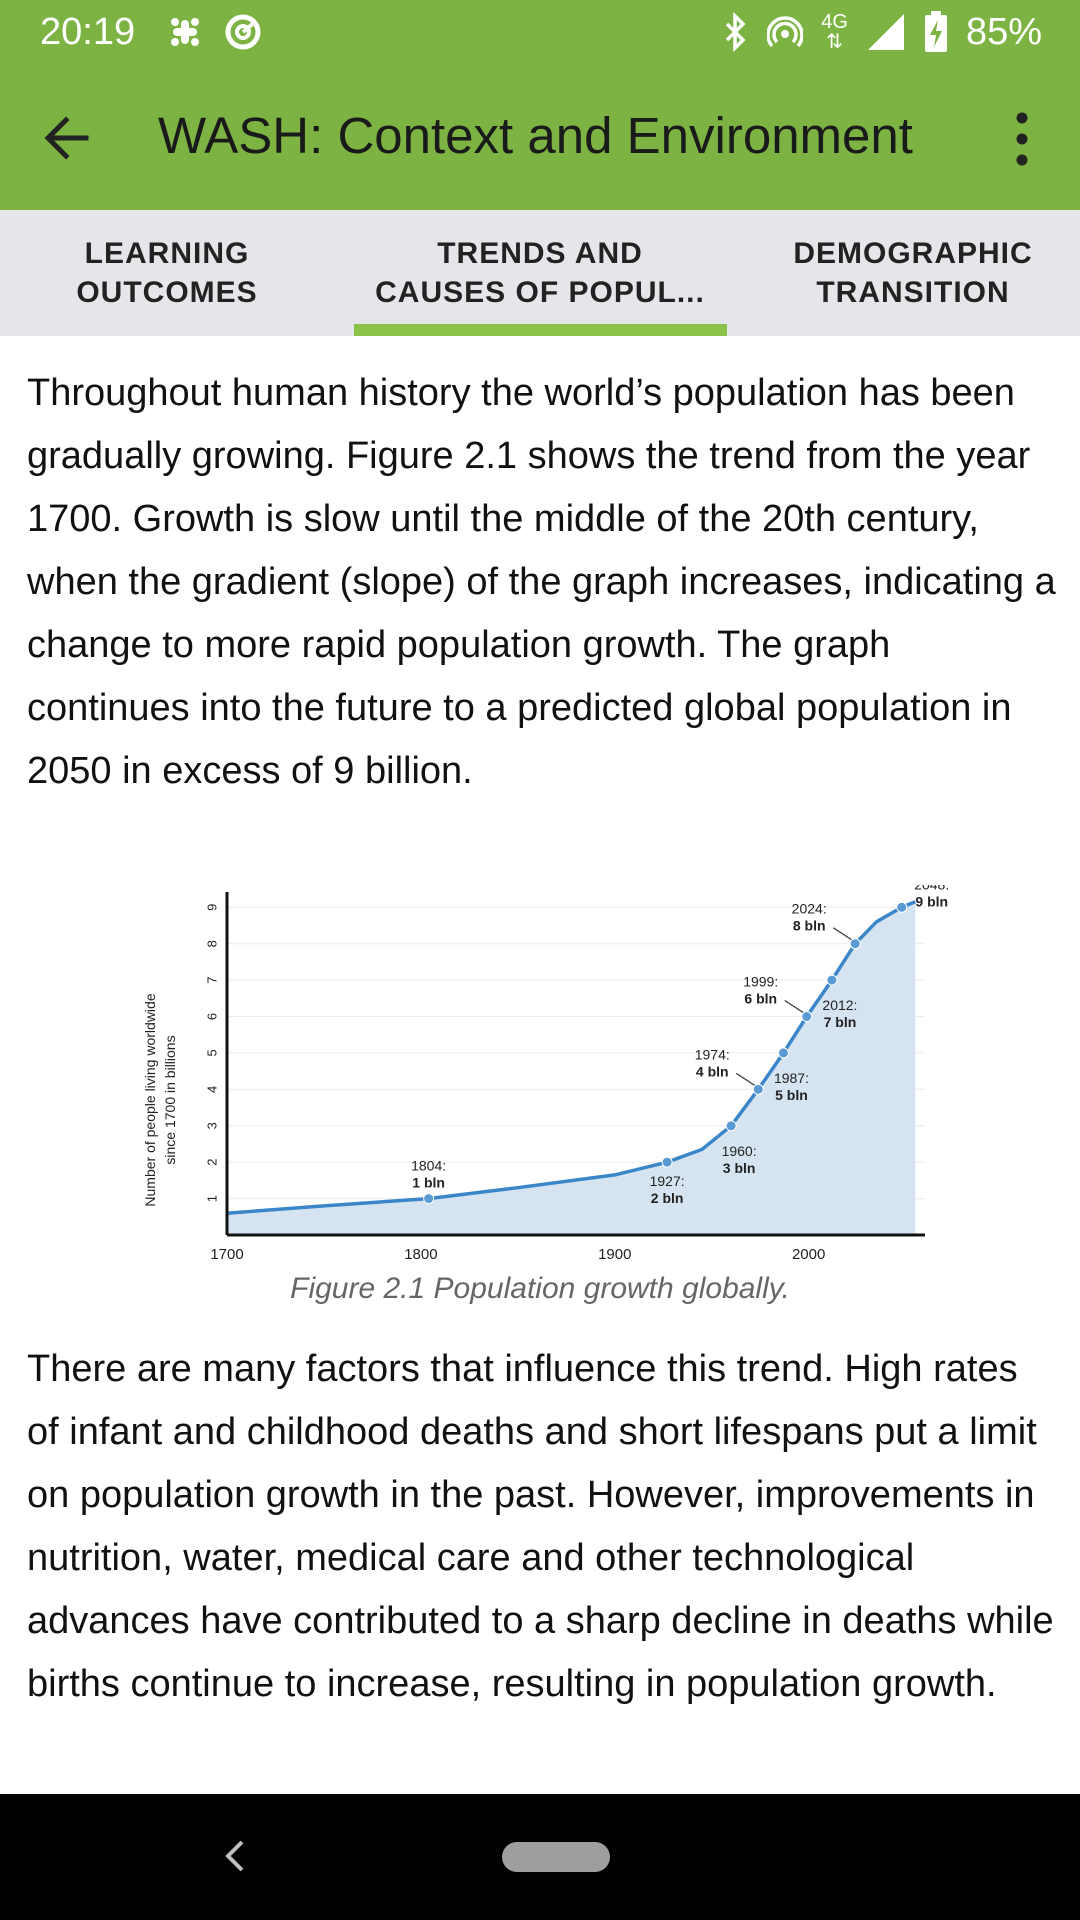 The height and width of the screenshot is (1920, 1080). Describe the element at coordinates (791, 1095) in the screenshot. I see `milestone-value-label: 5 bln` at that location.